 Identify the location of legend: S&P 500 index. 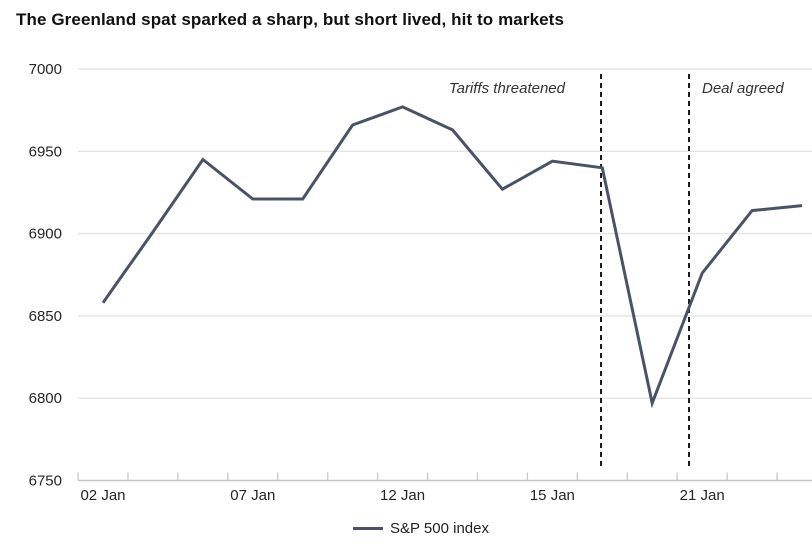
(406, 528).